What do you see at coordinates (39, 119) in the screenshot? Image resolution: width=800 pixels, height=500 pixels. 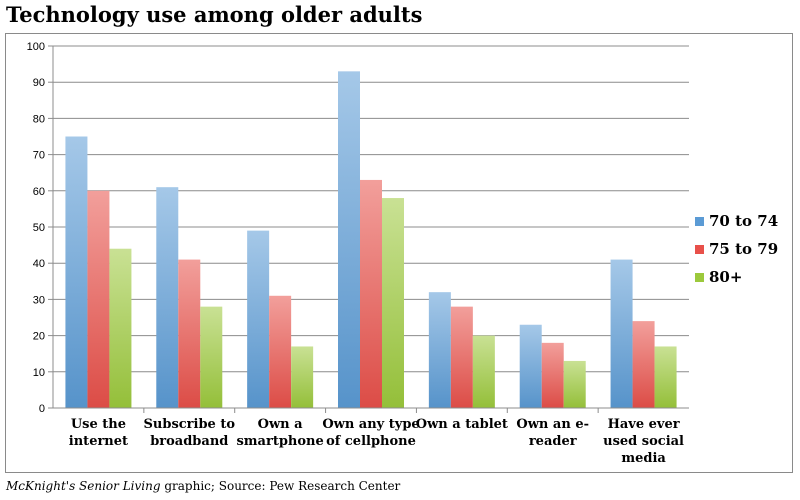 I see `y-tick-label: 80` at bounding box center [39, 119].